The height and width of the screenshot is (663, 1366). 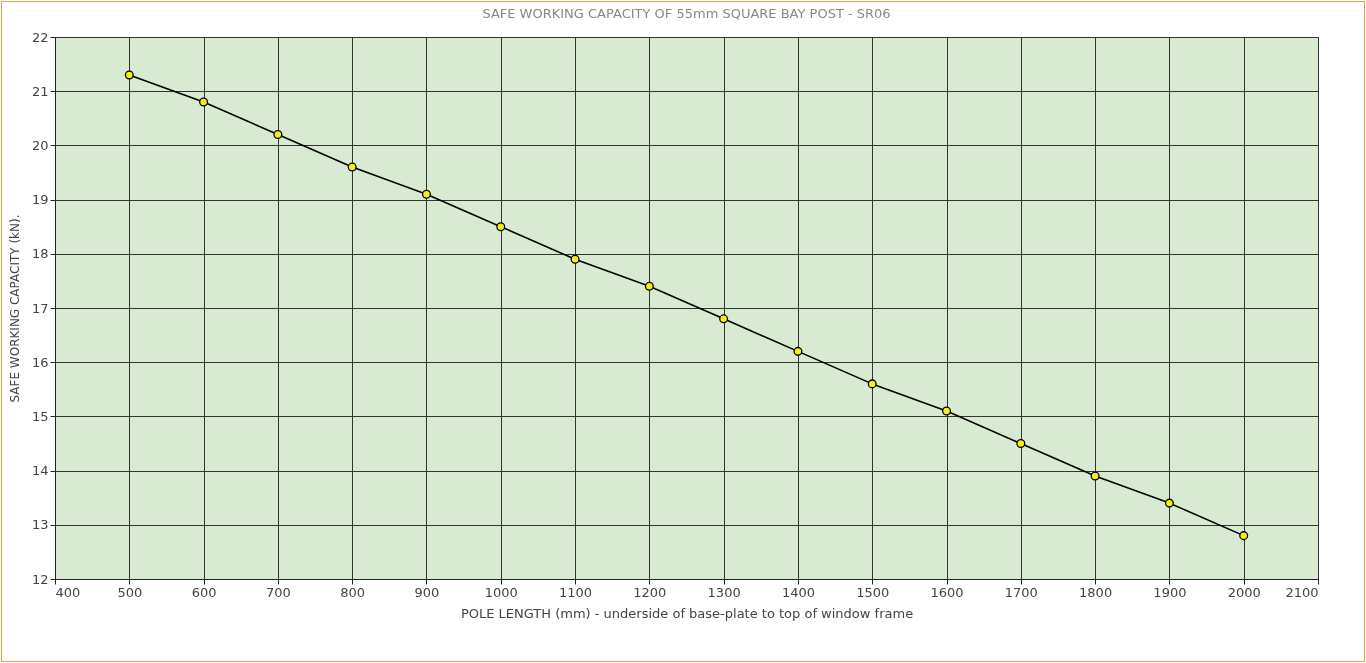 I want to click on x-tick-label: 1700, so click(x=1021, y=592).